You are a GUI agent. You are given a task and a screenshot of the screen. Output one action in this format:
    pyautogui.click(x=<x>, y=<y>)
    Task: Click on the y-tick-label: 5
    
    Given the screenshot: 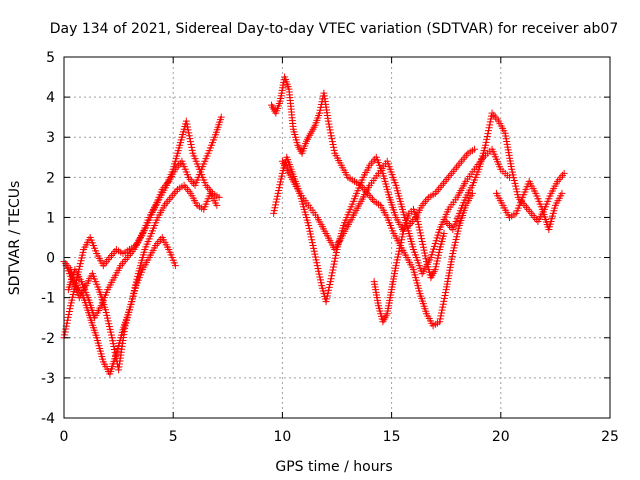 What is the action you would take?
    pyautogui.click(x=50, y=58)
    